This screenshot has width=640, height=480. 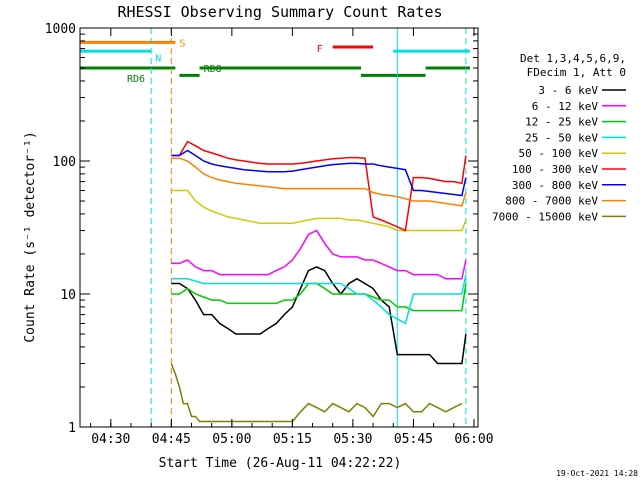 What do you see at coordinates (568, 90) in the screenshot?
I see `legend-entry-label: 3 - 6 keV` at bounding box center [568, 90].